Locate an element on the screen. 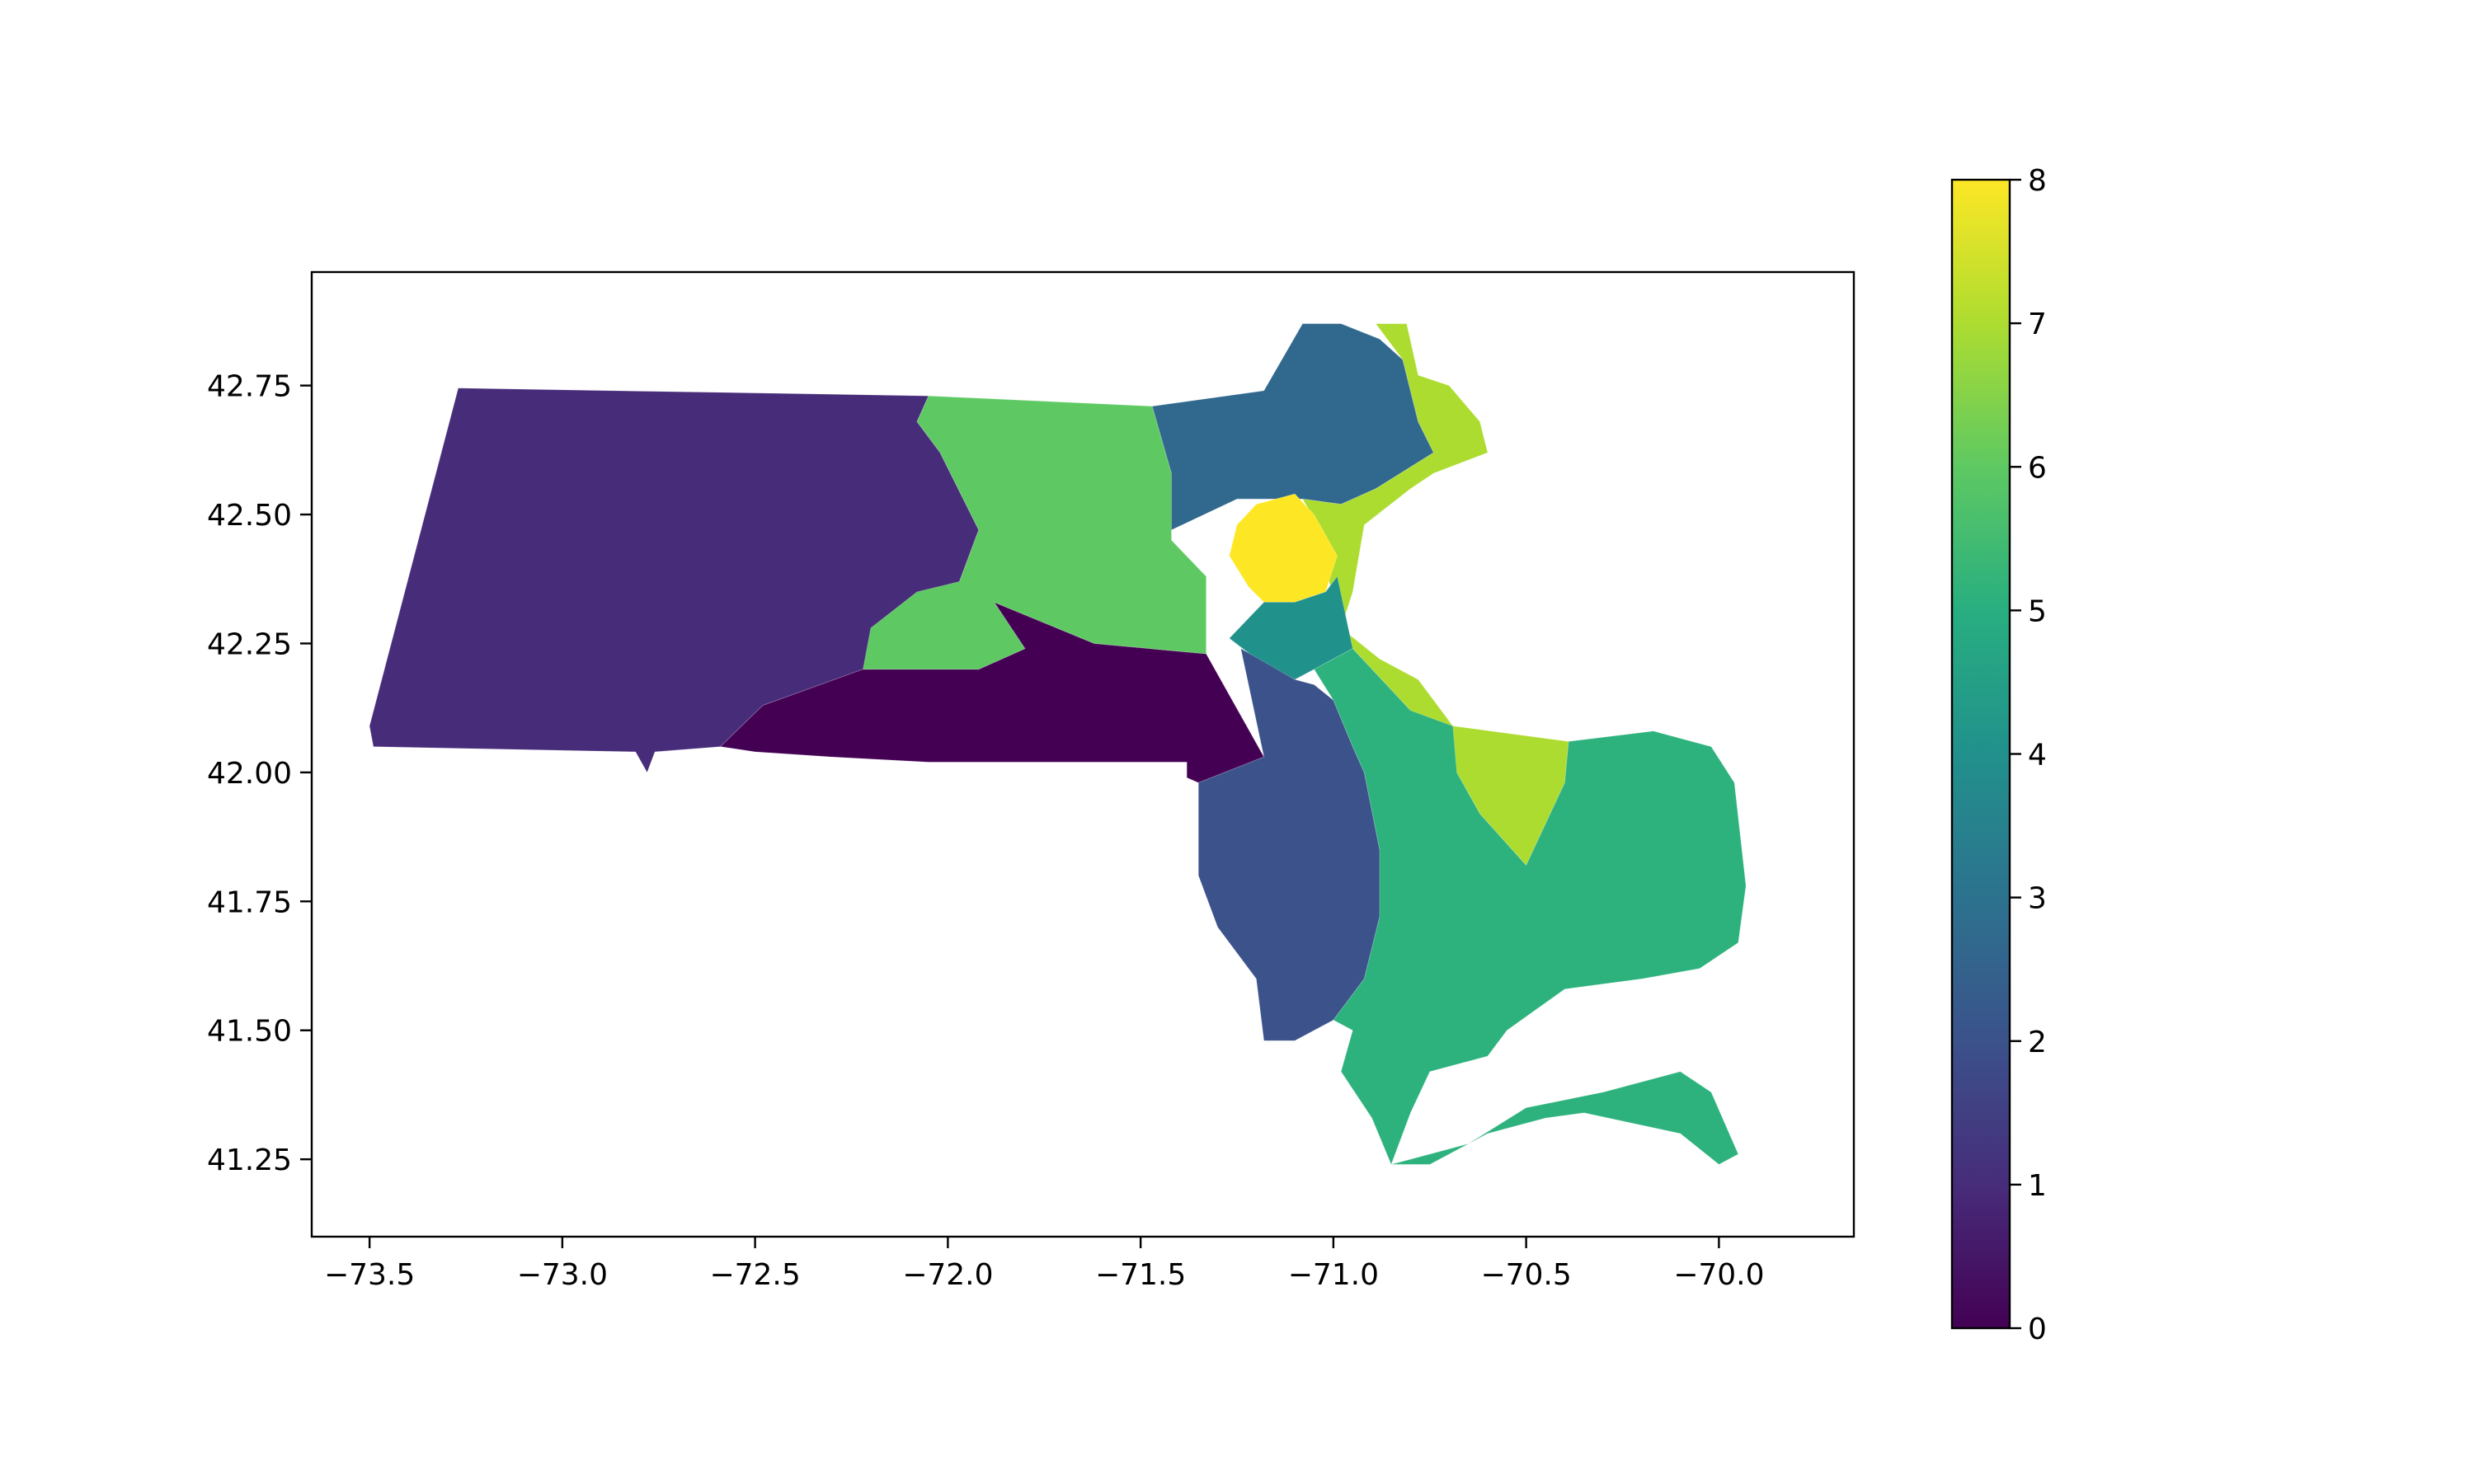 This screenshot has width=2474, height=1484. y-tick-label: 41.50 is located at coordinates (249, 1032).